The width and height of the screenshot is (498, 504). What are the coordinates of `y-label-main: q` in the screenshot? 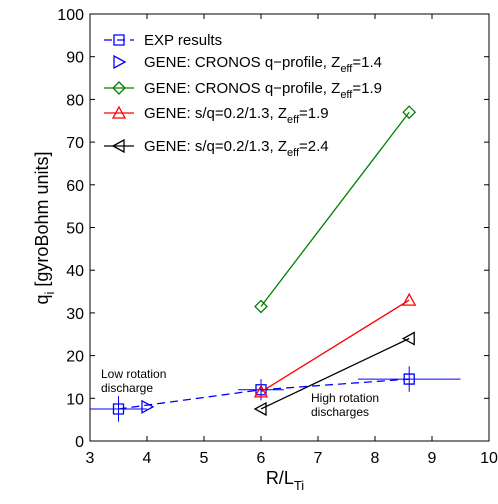 It's located at (42, 299).